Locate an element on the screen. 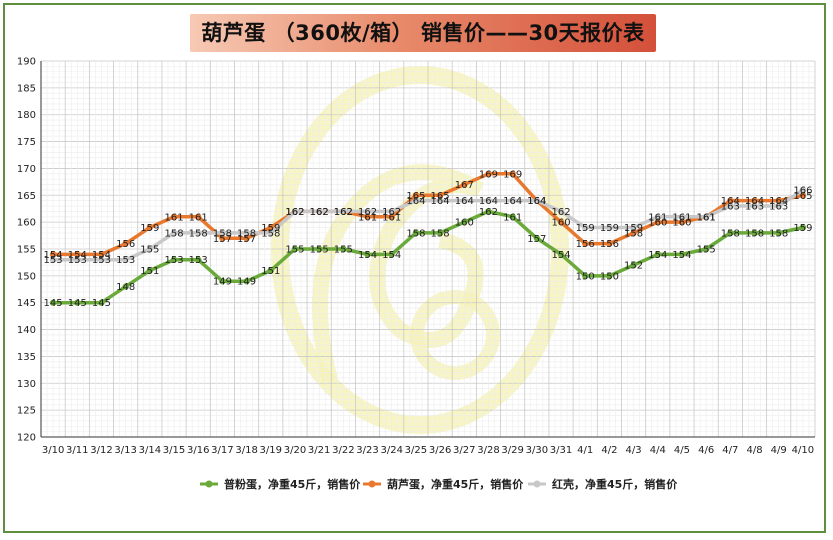 This screenshot has height=540, width=833. x-tick-label: 4/2 is located at coordinates (609, 450).